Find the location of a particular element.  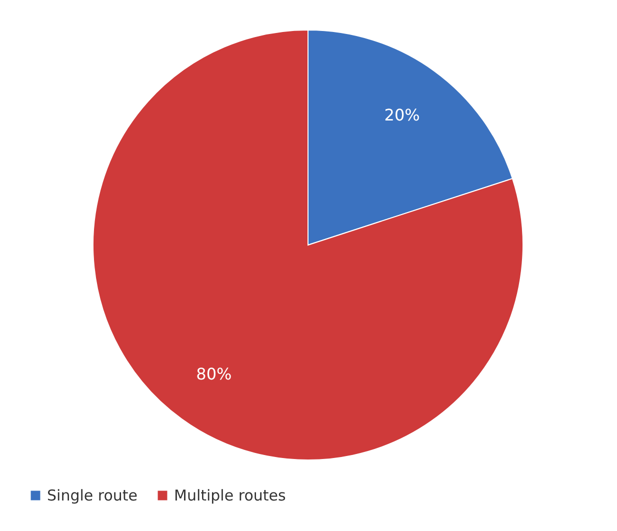

legend-label: Single route is located at coordinates (92, 495).